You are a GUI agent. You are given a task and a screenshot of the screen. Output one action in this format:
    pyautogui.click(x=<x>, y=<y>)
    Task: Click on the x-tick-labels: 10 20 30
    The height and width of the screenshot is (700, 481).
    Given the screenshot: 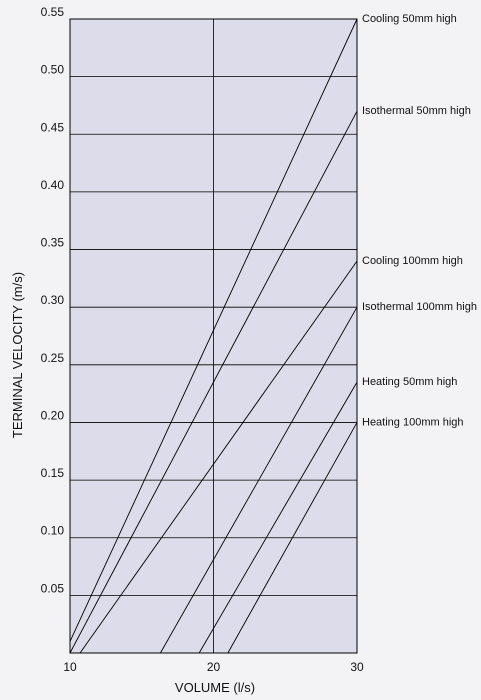 What is the action you would take?
    pyautogui.click(x=213, y=667)
    